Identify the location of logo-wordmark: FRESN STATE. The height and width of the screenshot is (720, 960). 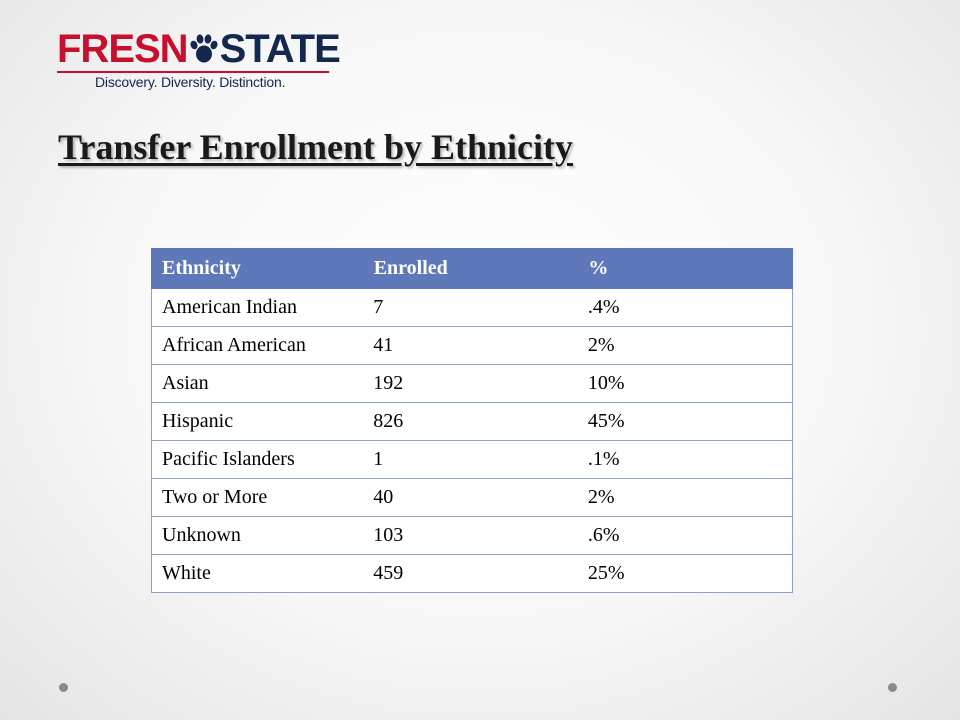
(199, 49).